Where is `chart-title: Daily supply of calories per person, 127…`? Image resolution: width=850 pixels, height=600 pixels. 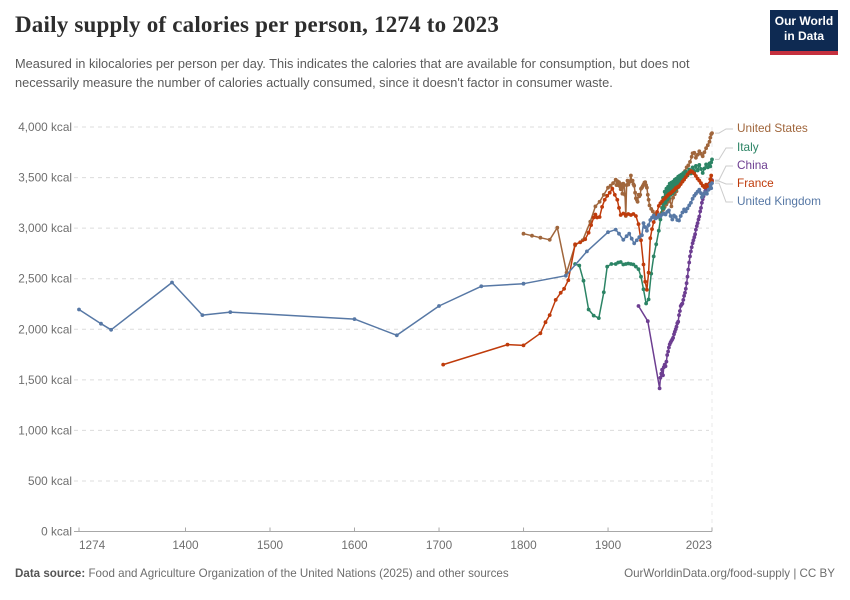
chart-title: Daily supply of calories per person, 127… is located at coordinates (257, 24).